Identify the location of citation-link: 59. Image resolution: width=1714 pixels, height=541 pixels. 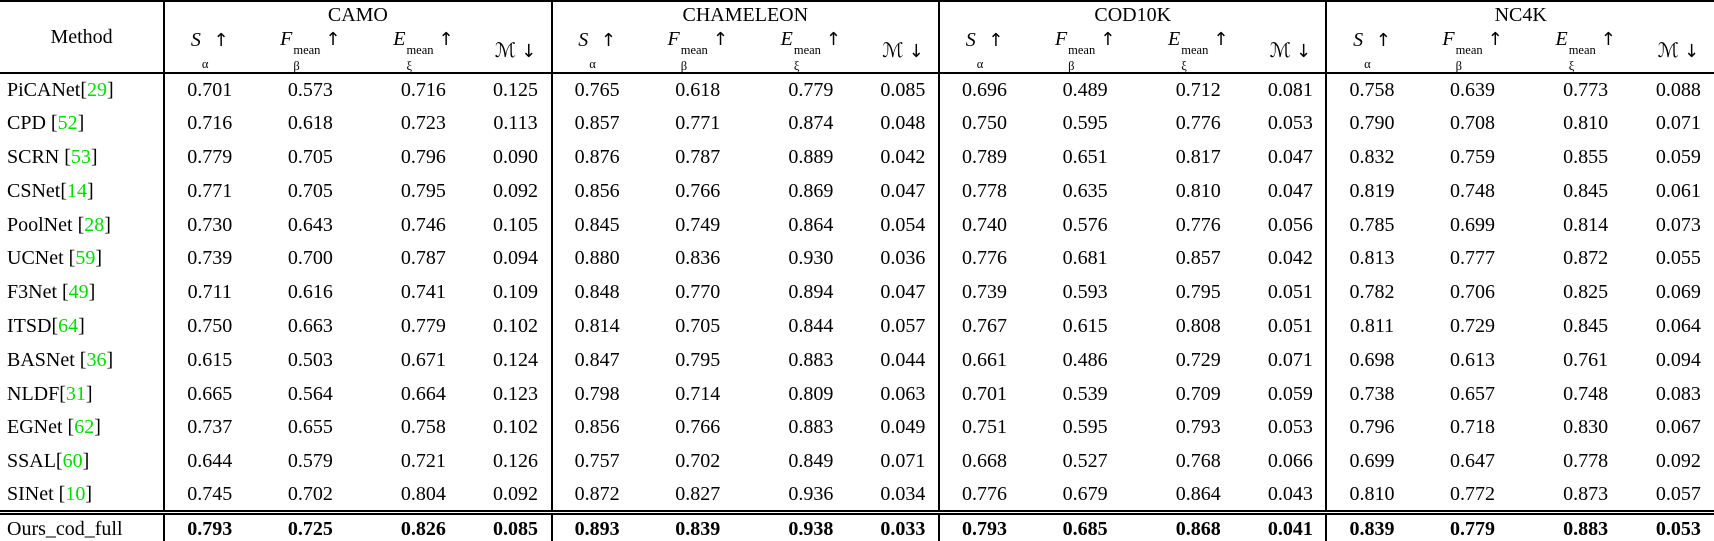
(85, 258).